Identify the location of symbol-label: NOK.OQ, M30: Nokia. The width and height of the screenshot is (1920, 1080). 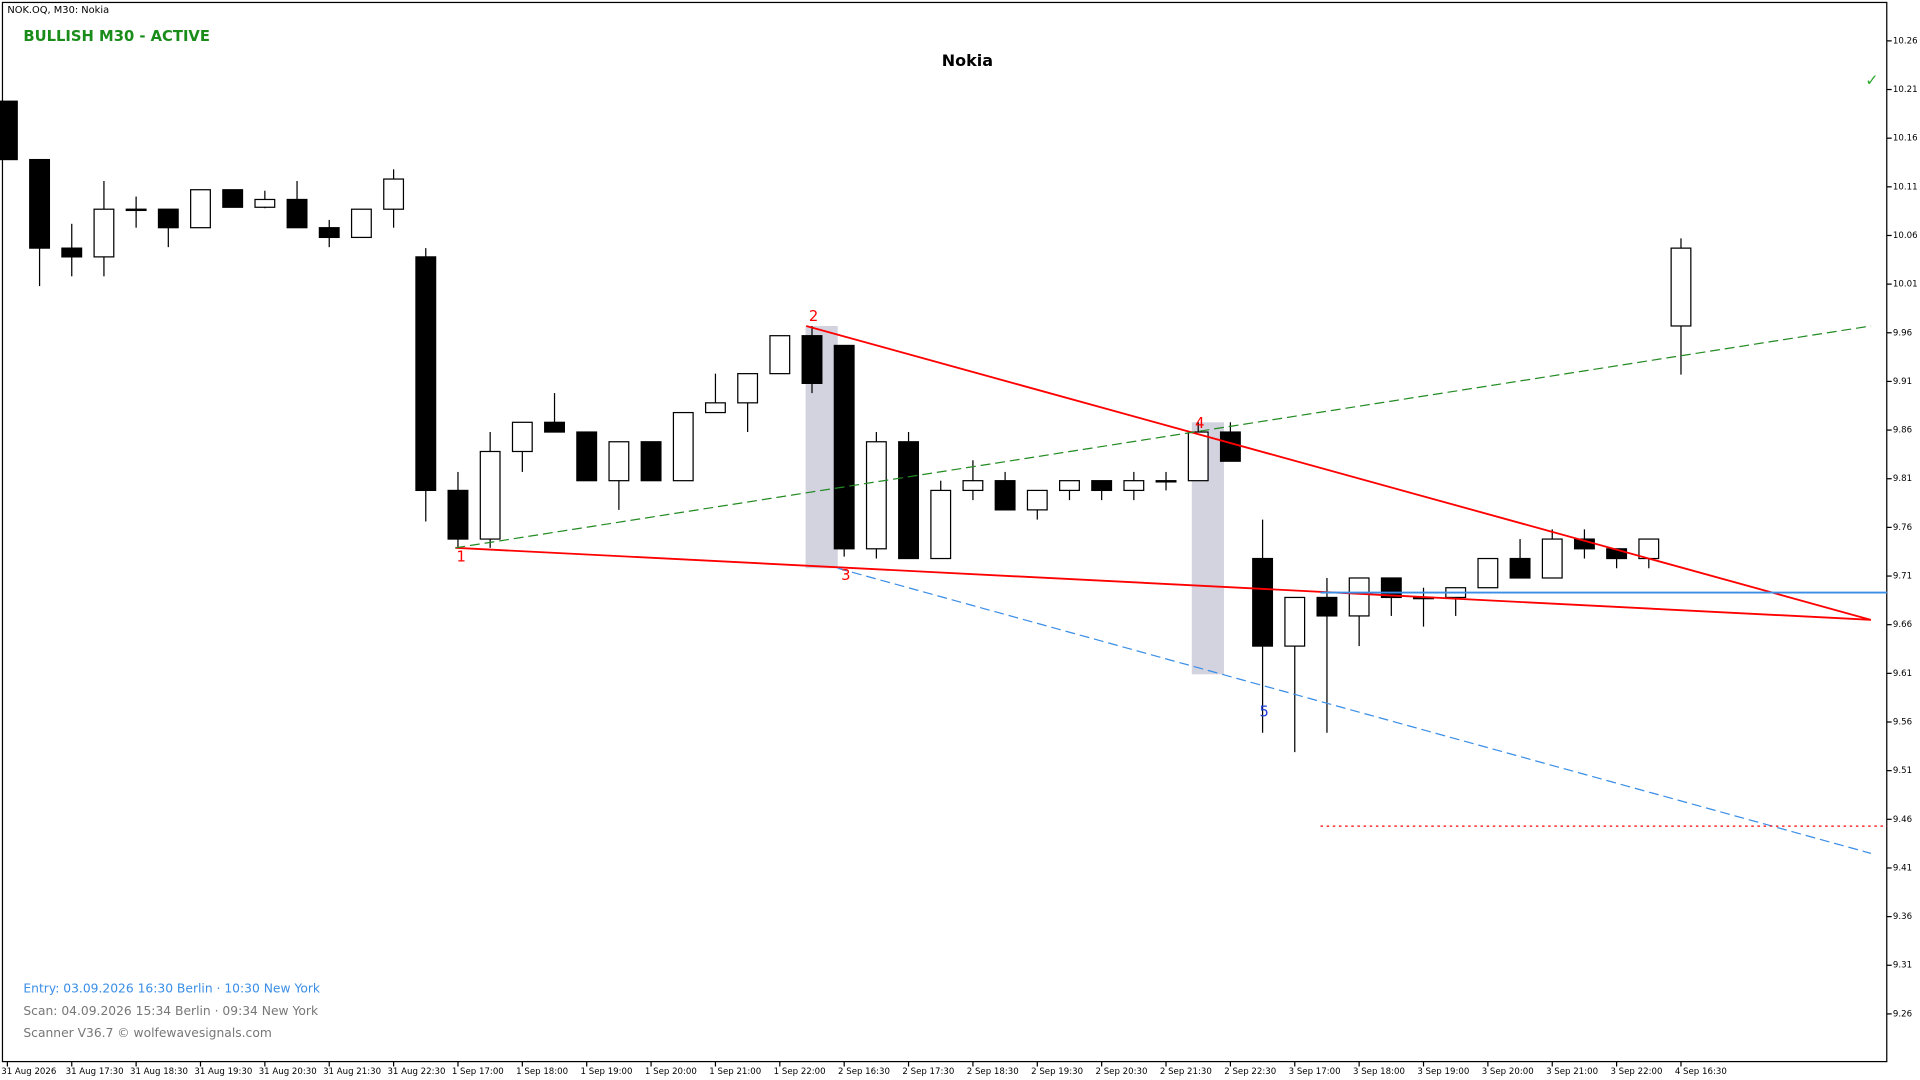
(58, 10).